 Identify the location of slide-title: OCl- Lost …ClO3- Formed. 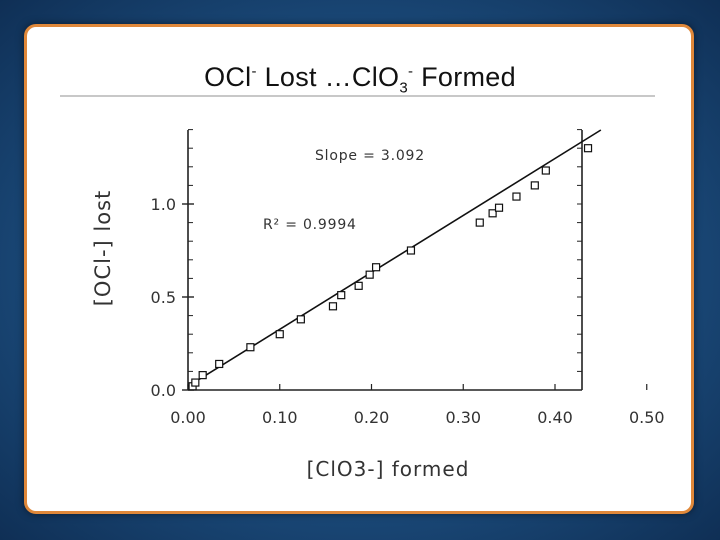
(360, 79).